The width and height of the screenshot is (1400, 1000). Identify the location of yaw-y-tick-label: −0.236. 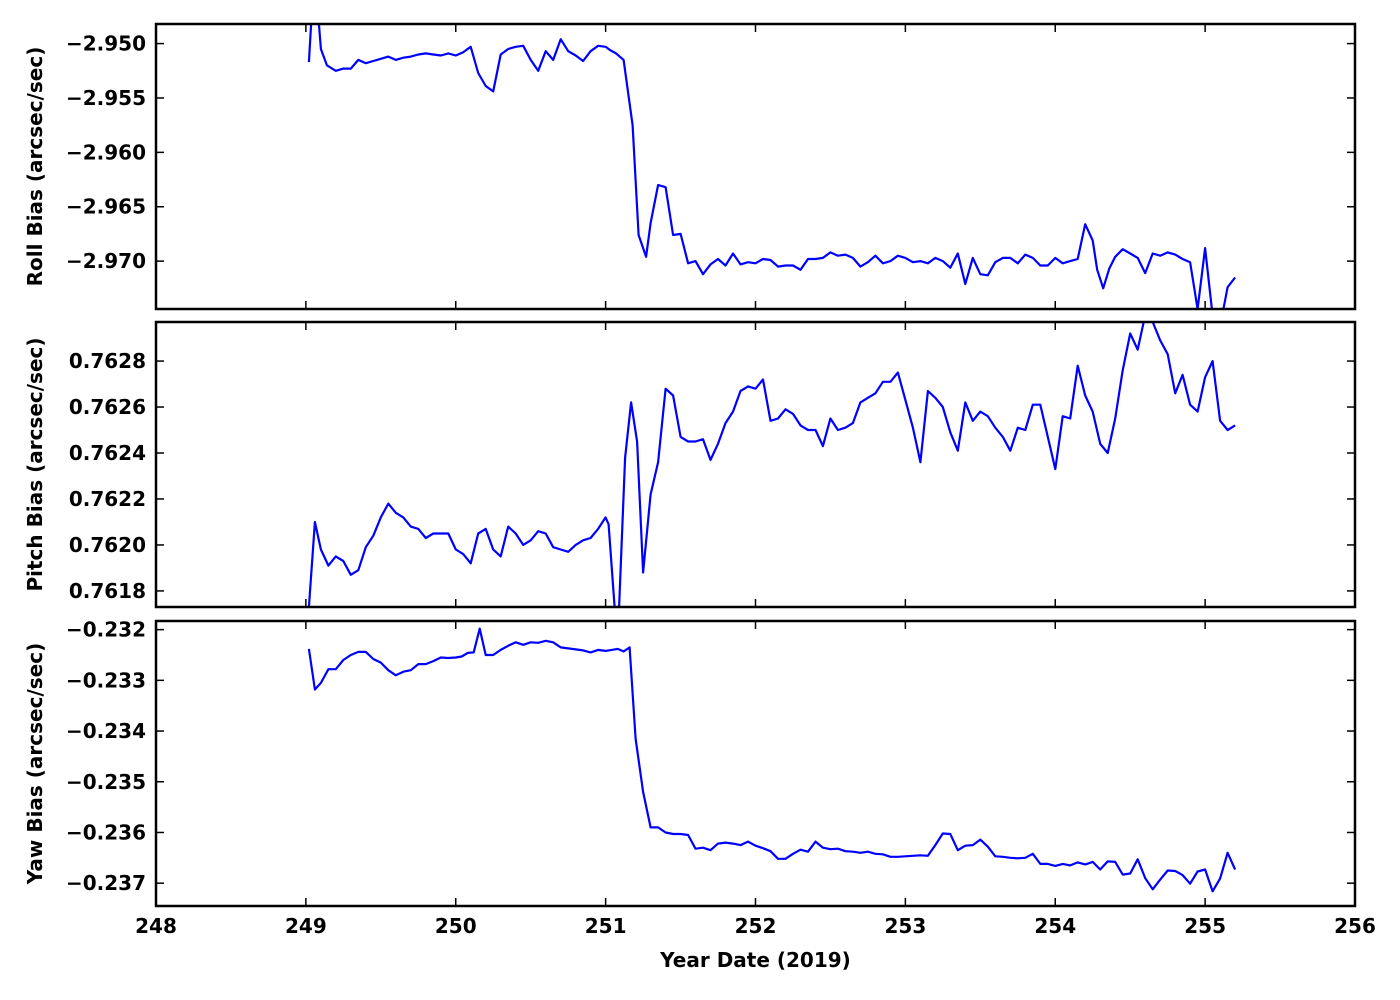
(106, 832).